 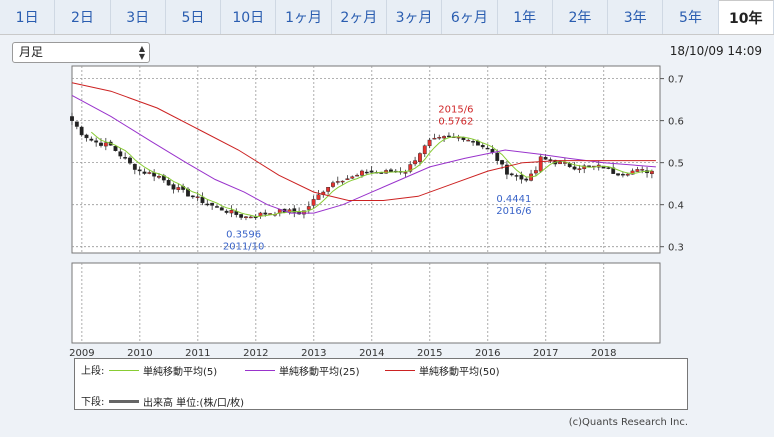 What do you see at coordinates (715, 51) in the screenshot?
I see `timestamp: 18/10/09 14:09` at bounding box center [715, 51].